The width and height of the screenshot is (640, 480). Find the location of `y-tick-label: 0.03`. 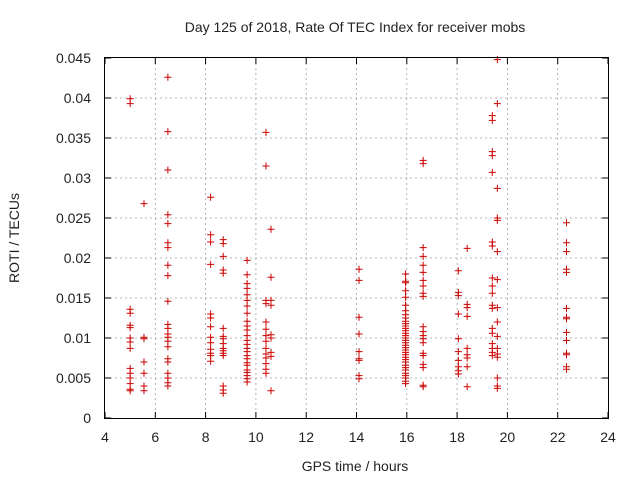

y-tick-label: 0.03 is located at coordinates (77, 178).